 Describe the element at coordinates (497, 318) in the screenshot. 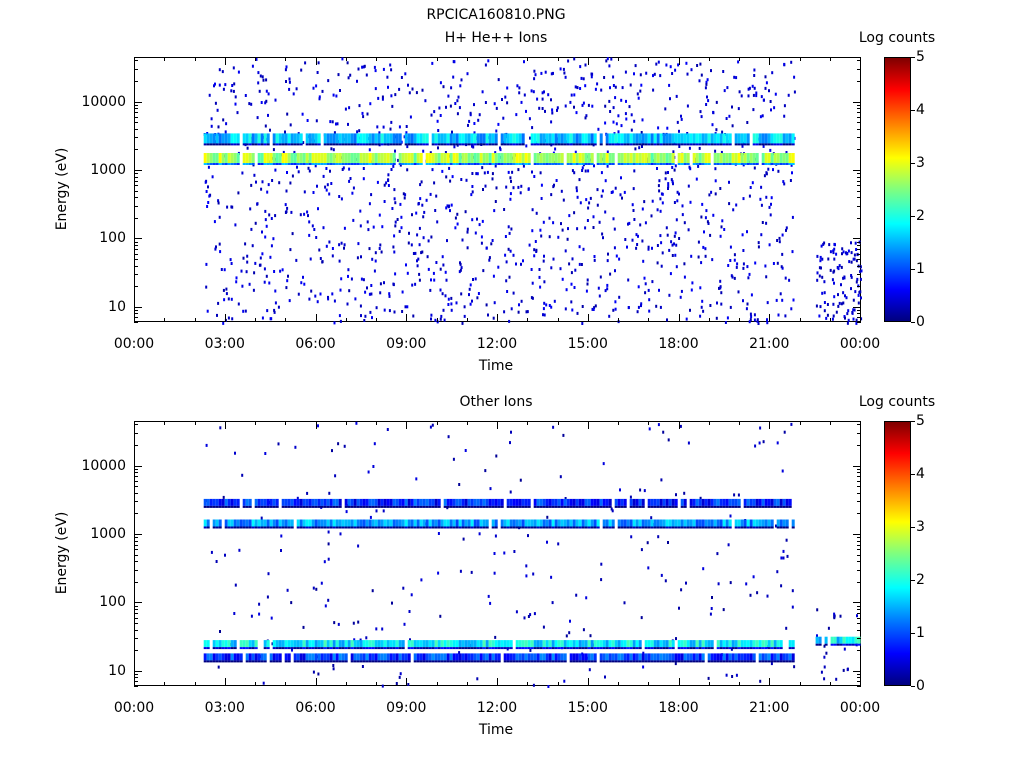

I see `x-major-tick` at that location.